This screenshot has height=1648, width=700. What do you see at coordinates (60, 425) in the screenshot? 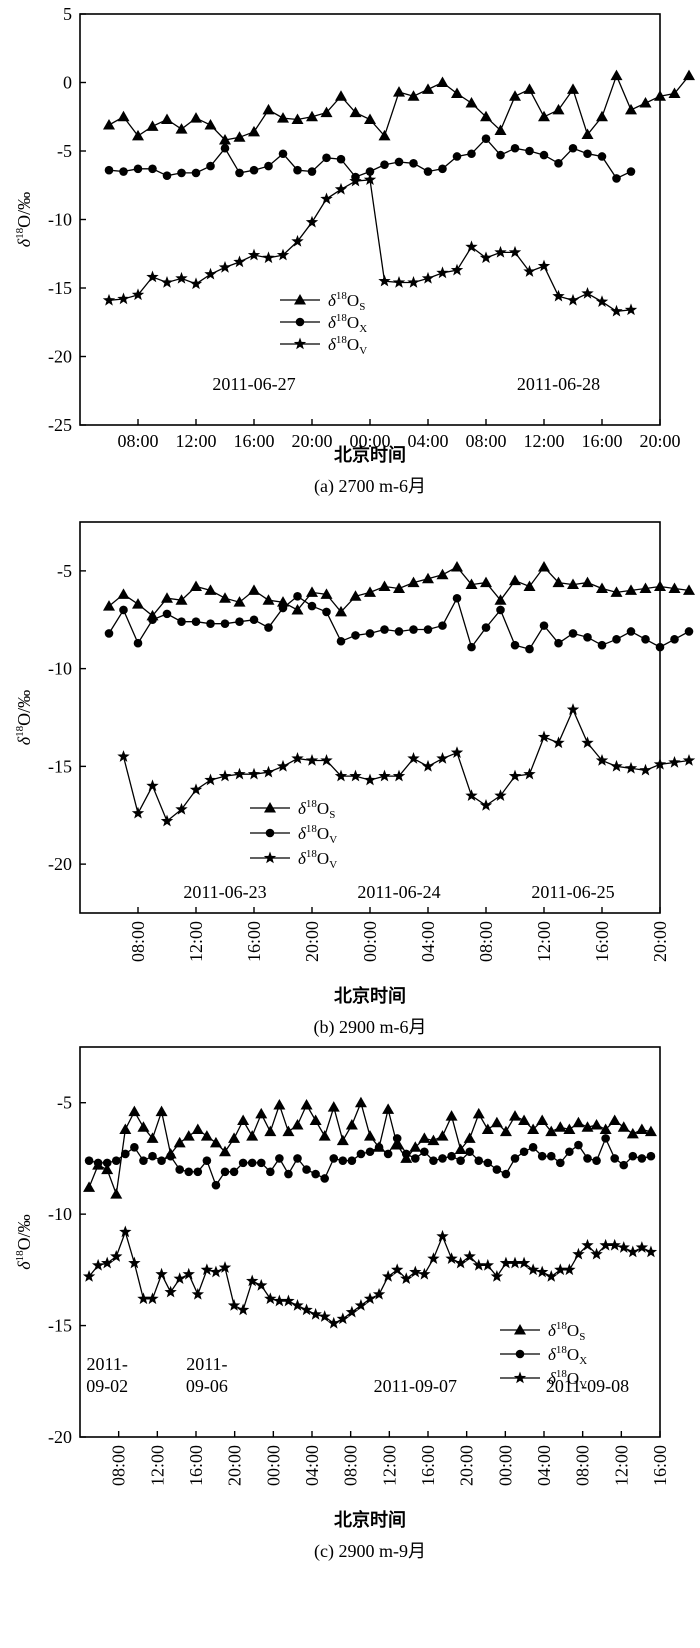
I see `y-tick-label: -25` at bounding box center [60, 425].